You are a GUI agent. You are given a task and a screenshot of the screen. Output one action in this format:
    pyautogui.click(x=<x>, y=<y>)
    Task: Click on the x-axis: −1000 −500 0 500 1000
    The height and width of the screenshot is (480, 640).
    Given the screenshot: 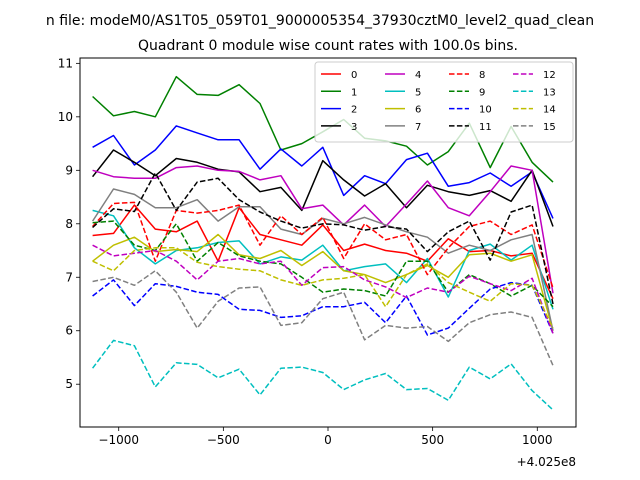 What is the action you would take?
    pyautogui.click(x=325, y=437)
    